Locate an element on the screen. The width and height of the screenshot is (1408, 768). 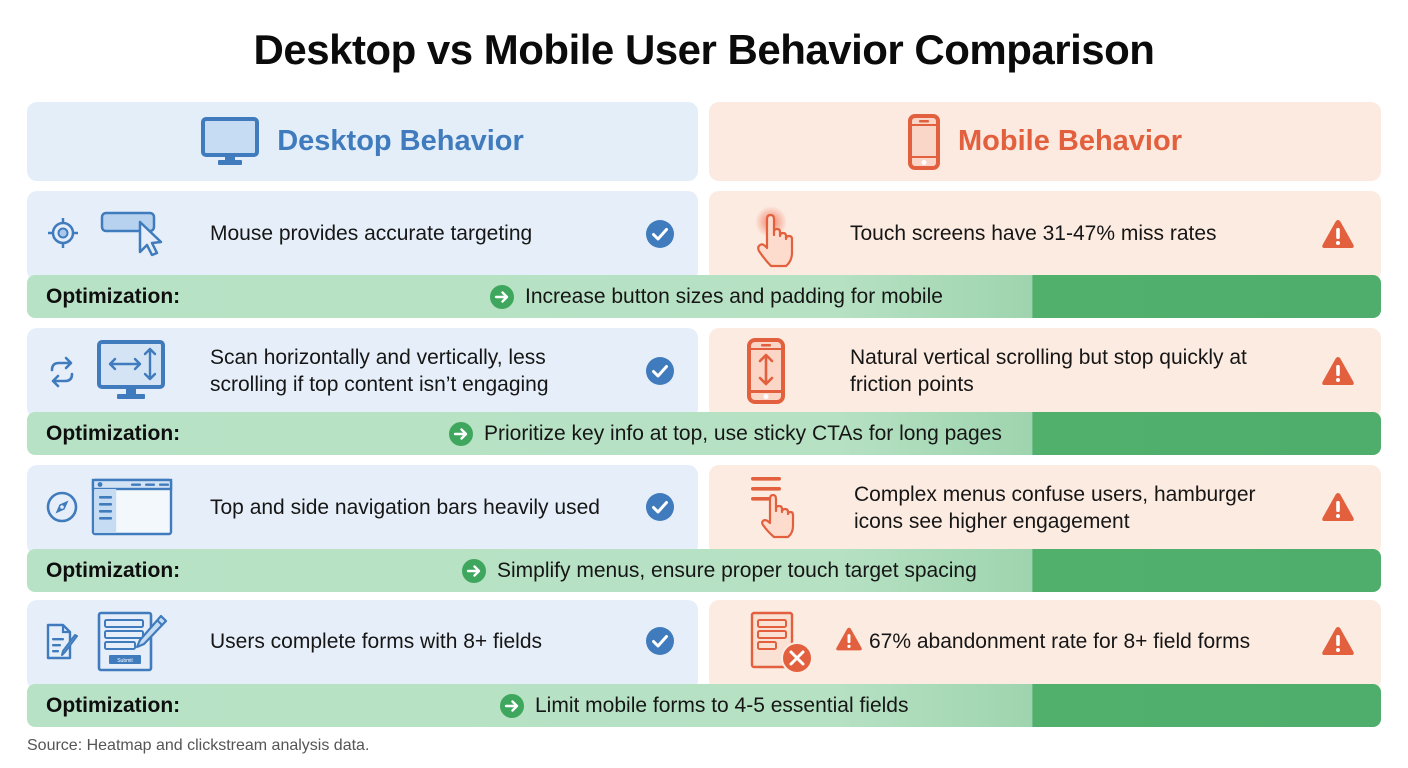
crosshair-icon is located at coordinates (63, 233).